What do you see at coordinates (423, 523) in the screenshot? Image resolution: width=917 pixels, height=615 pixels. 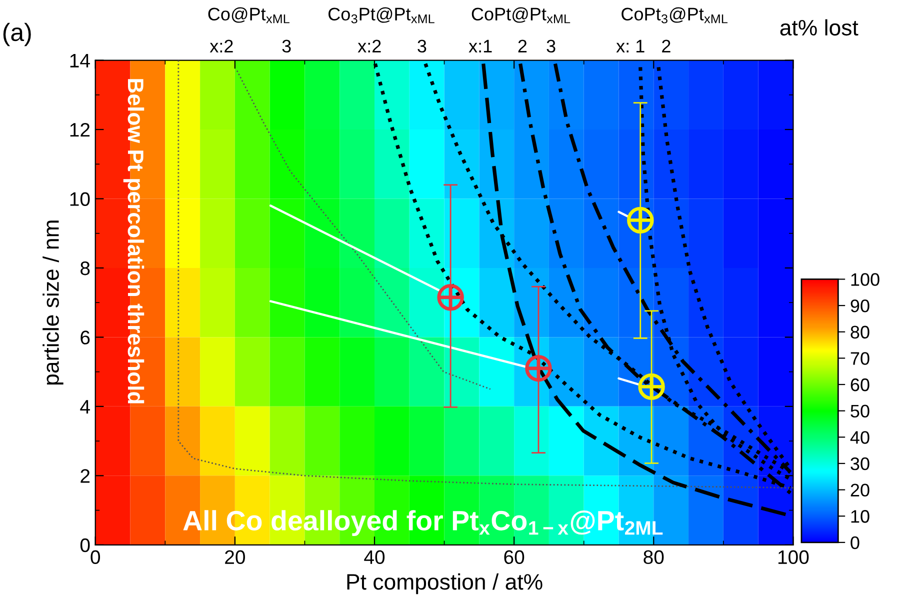 I see `annotation: All Co dealloyed for Pt$_{x}$Co$_{1−x}$@Pt$_{2ML}$` at bounding box center [423, 523].